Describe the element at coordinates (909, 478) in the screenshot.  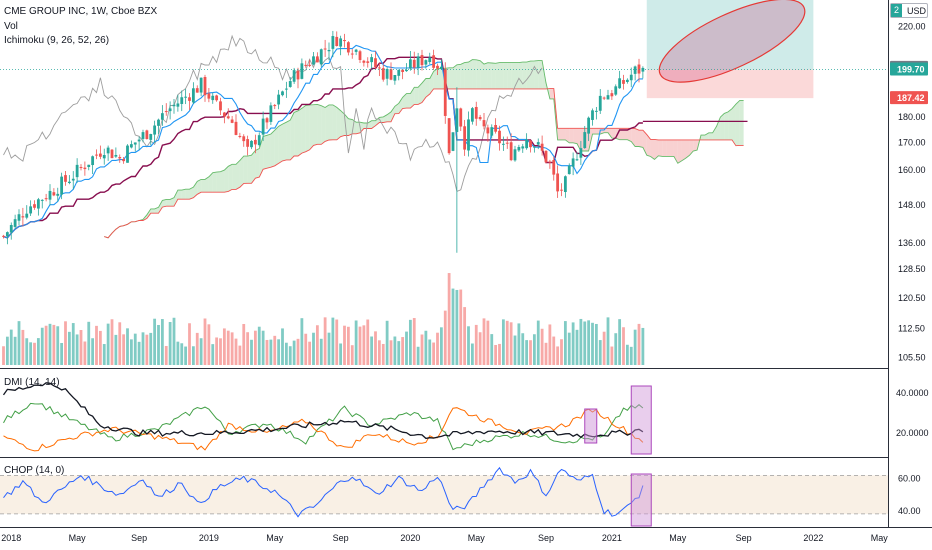
I see `chop-tick-label: 60.00` at that location.